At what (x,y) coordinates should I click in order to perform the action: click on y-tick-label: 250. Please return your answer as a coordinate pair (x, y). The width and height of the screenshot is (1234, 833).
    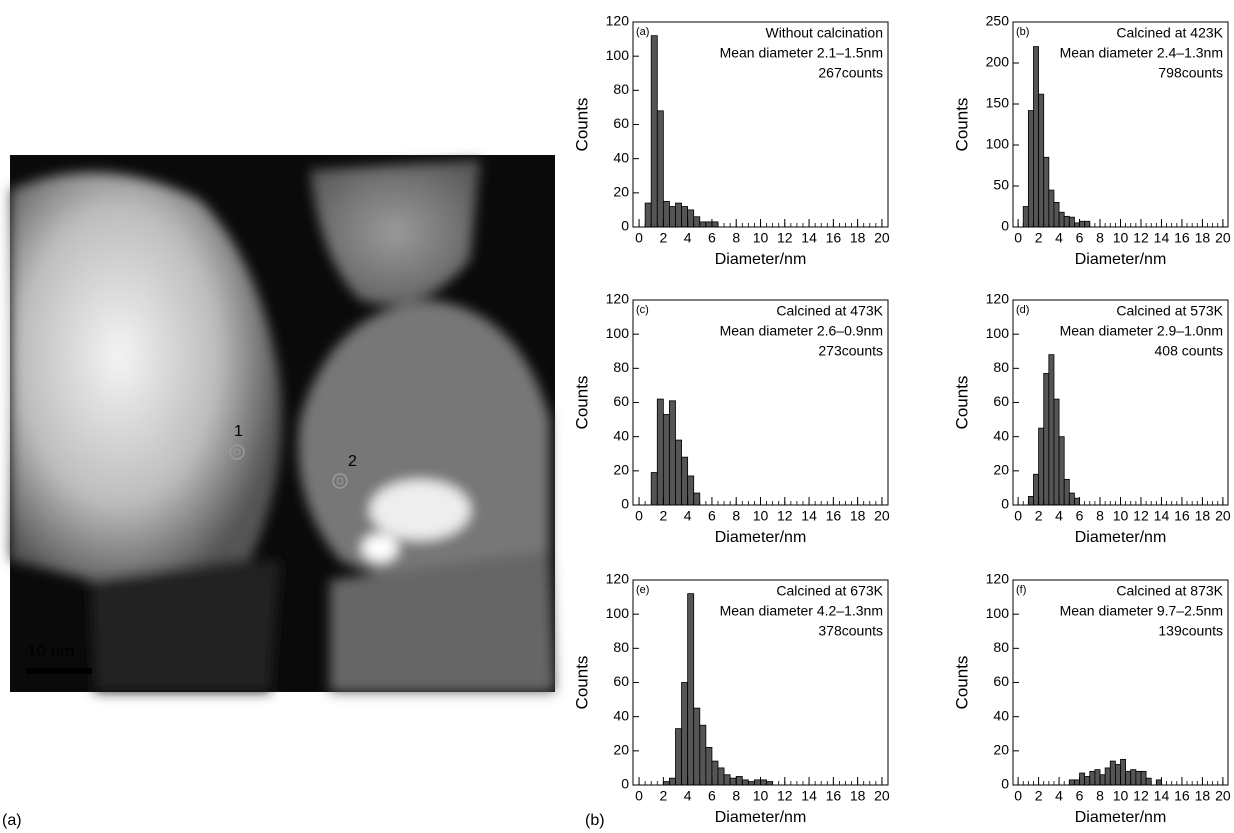
    Looking at the image, I should click on (998, 21).